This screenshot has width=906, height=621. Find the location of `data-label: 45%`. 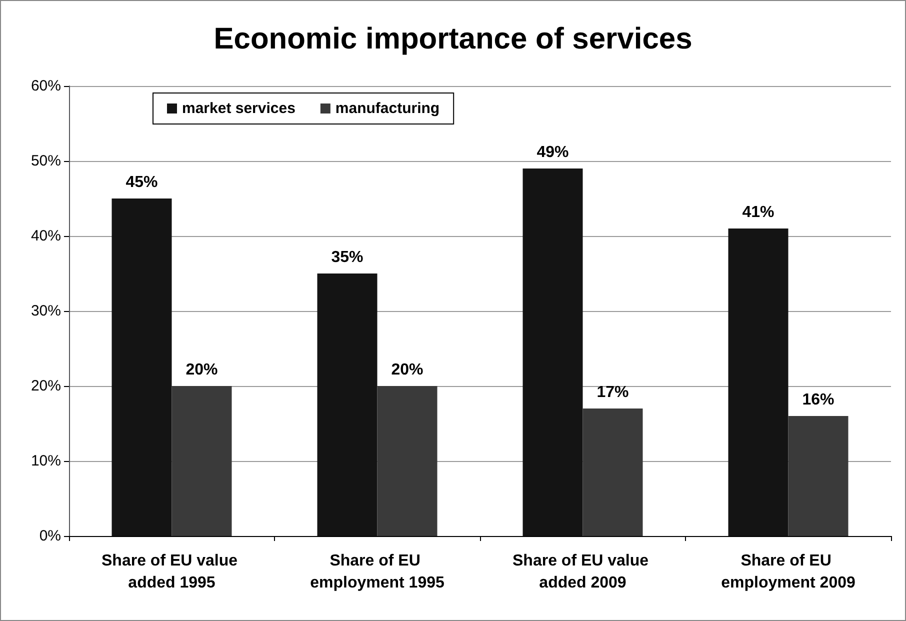

data-label: 45% is located at coordinates (142, 182).